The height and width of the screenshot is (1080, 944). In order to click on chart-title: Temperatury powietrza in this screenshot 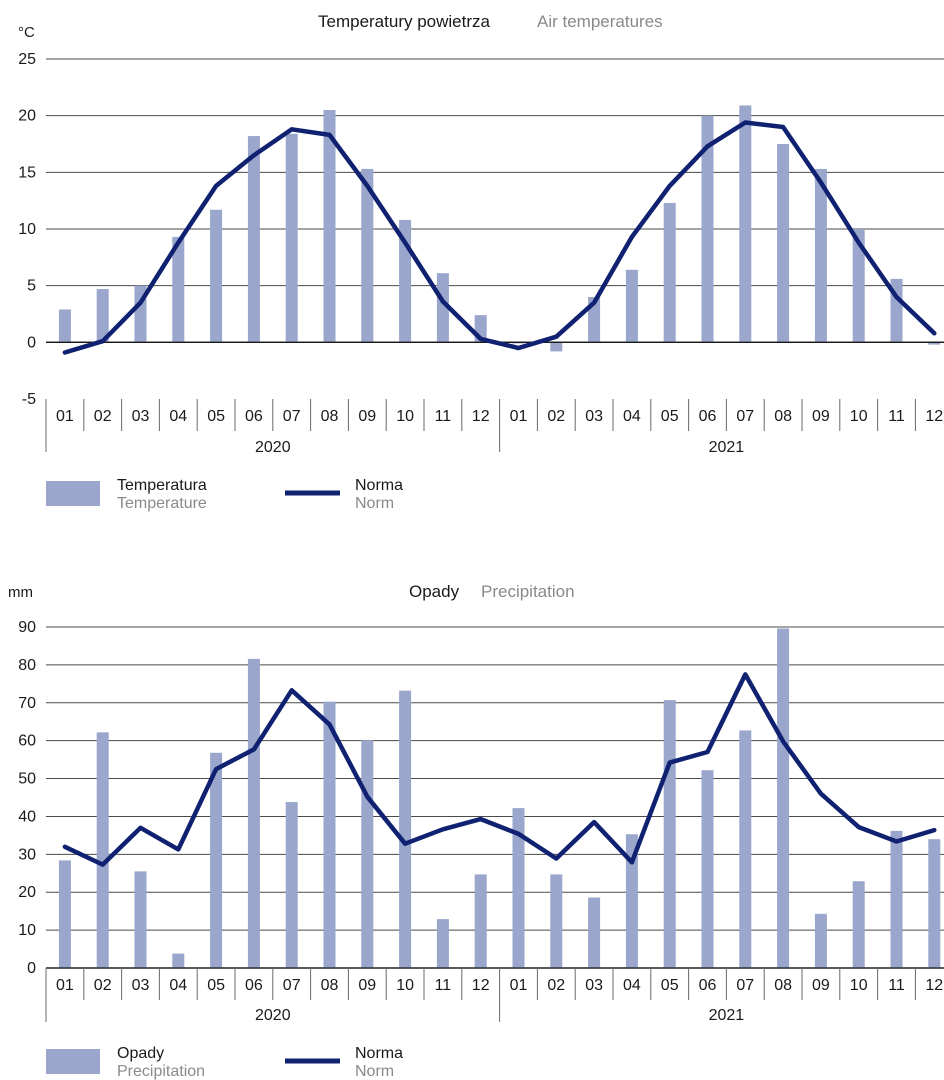, I will do `click(404, 21)`.